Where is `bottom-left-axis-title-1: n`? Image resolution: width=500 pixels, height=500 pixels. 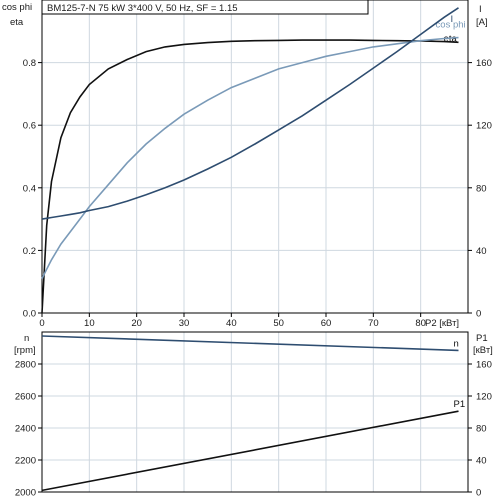
bottom-left-axis-title-1: n is located at coordinates (26, 338).